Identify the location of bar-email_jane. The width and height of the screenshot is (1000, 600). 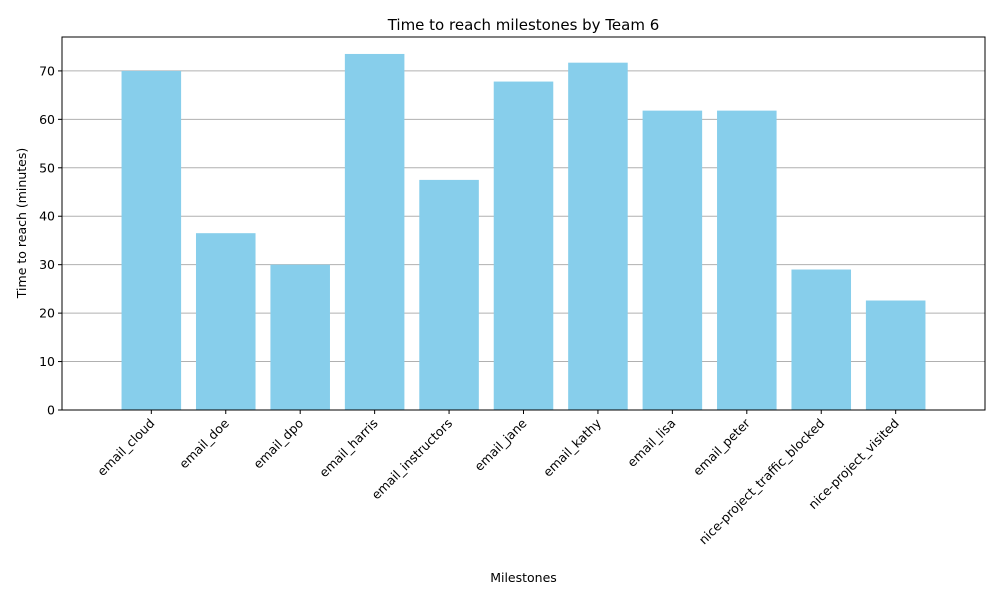
(523, 246).